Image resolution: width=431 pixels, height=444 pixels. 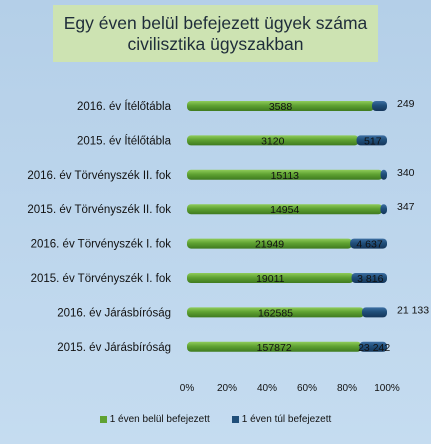 I want to click on data-label-over: 347, so click(x=406, y=207).